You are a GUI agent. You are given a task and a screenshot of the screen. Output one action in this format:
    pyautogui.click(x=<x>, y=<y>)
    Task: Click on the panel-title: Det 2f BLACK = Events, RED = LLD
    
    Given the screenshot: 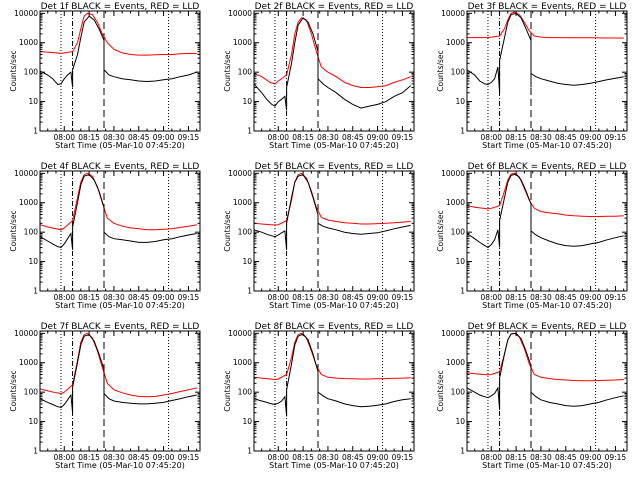 What is the action you would take?
    pyautogui.click(x=334, y=7)
    